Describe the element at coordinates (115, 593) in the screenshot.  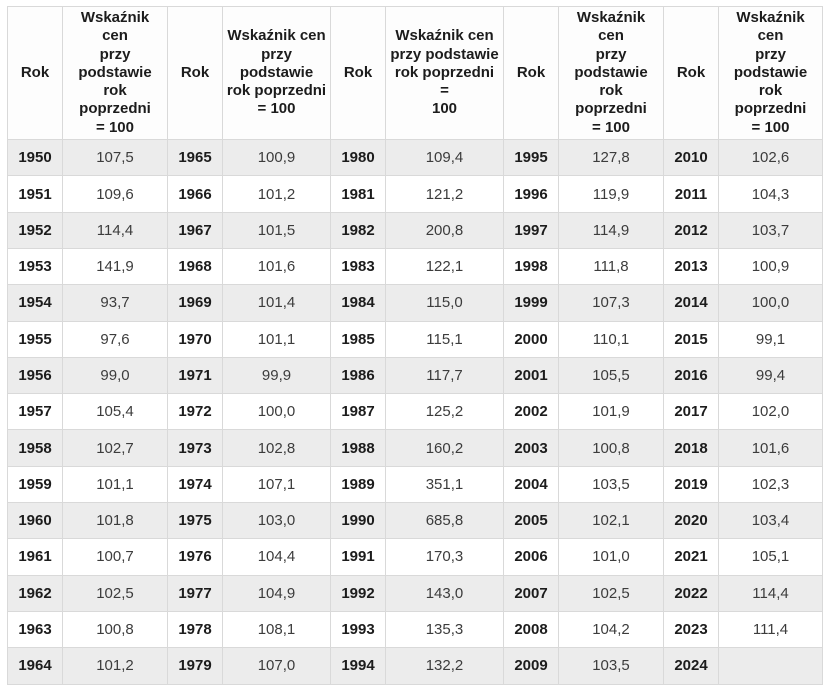
I see `index-value-cell: 102,5` at that location.